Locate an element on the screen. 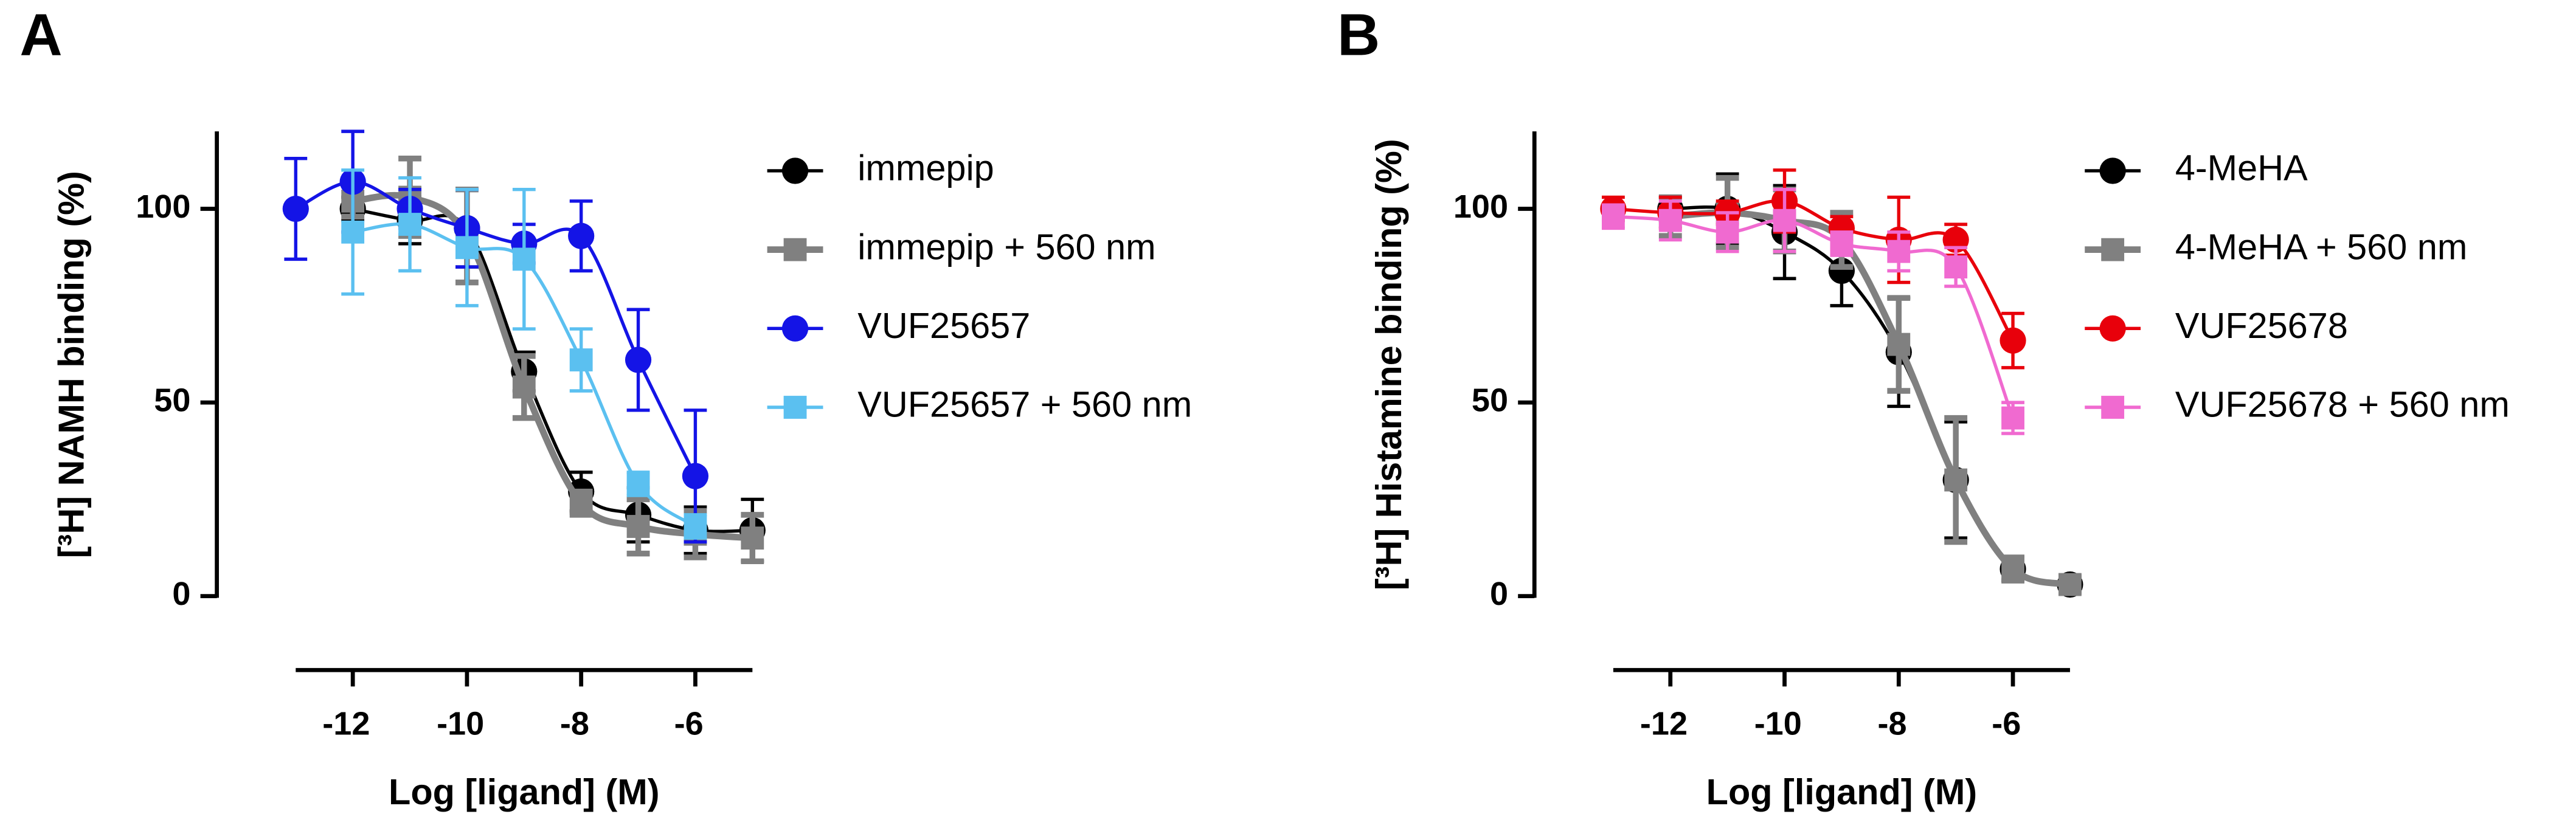 The height and width of the screenshot is (831, 2576). legend-label: VUF25657 + 560 nm is located at coordinates (1024, 405).